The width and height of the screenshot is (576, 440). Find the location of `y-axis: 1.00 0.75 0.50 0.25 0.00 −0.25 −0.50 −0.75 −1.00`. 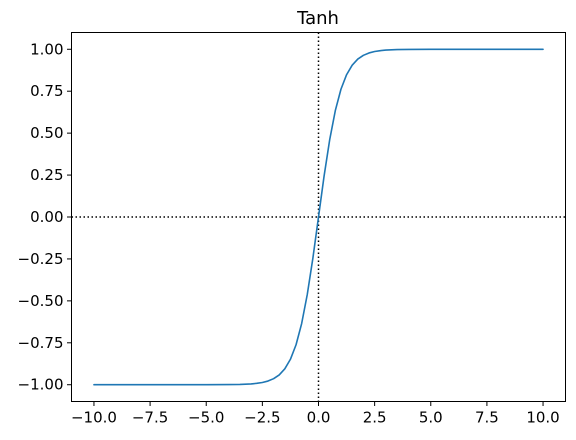

y-axis: 1.00 0.75 0.50 0.25 0.00 −0.25 −0.50 −0.75 −1.00 is located at coordinates (45, 217).